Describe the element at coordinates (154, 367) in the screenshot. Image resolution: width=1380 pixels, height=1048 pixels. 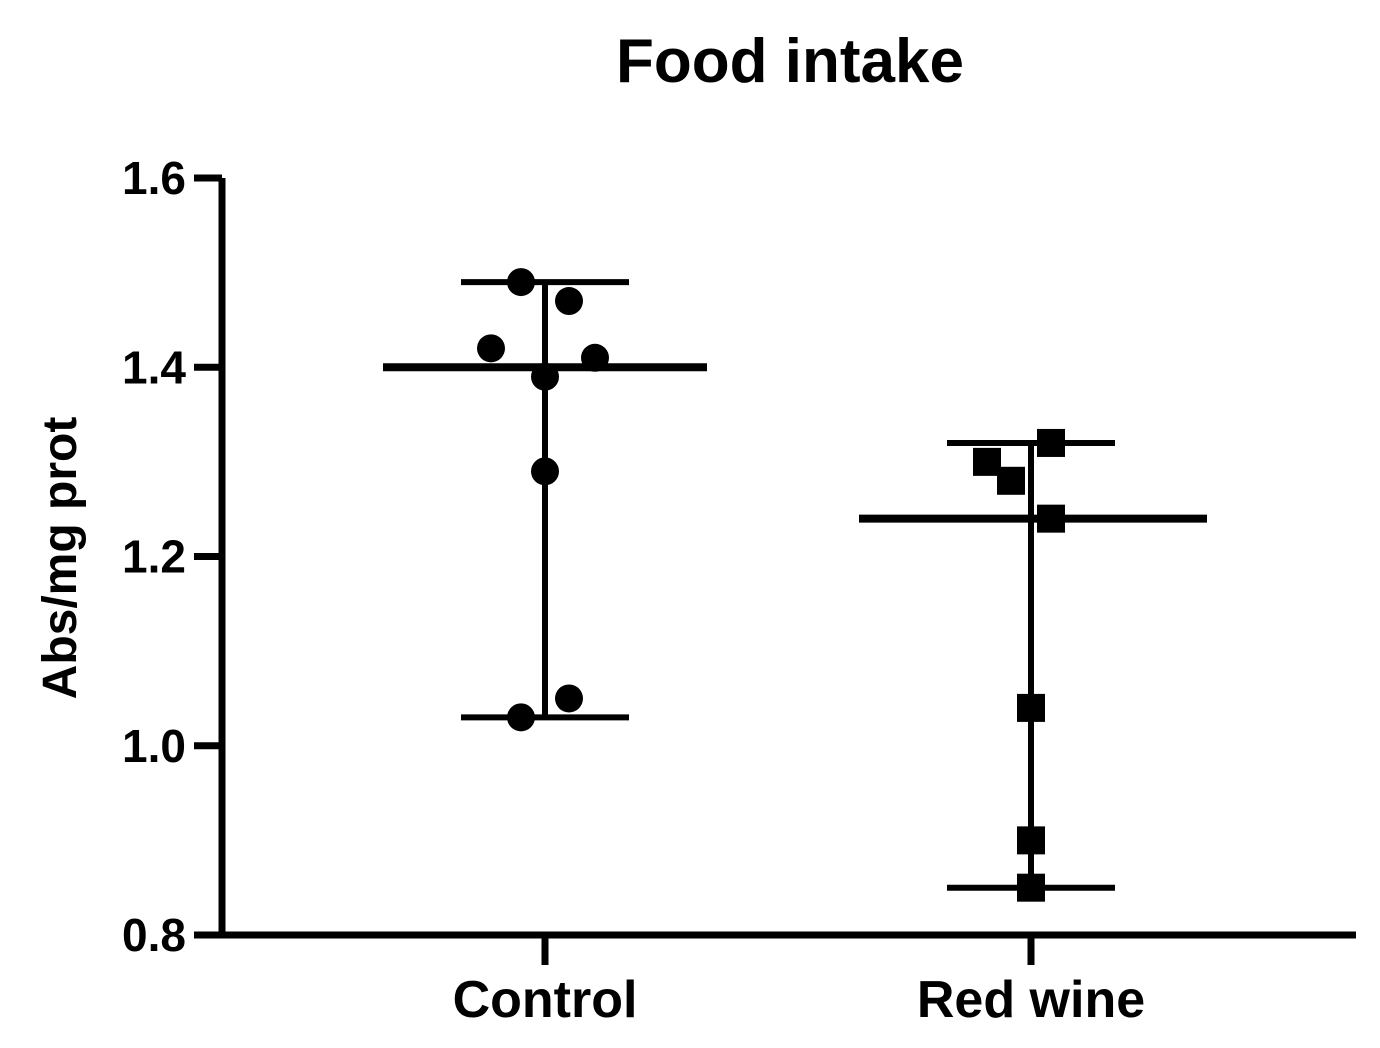
I see `y-tick-label: 1.4` at that location.